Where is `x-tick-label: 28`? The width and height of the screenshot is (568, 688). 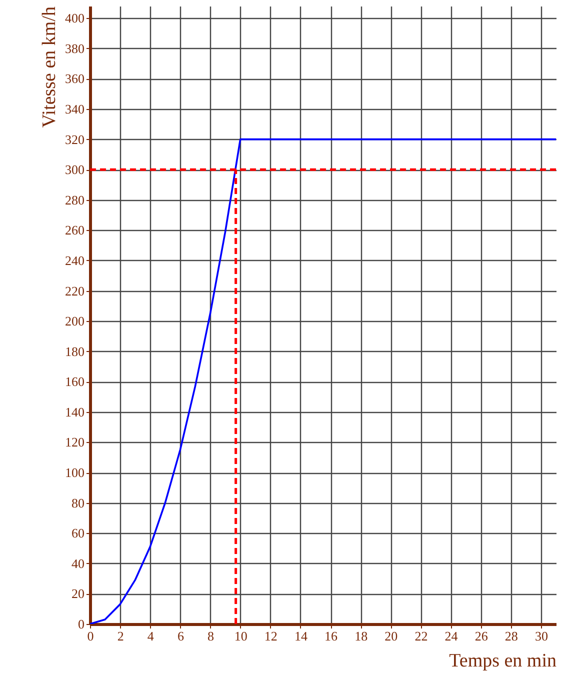
x-tick-label: 28 is located at coordinates (511, 636).